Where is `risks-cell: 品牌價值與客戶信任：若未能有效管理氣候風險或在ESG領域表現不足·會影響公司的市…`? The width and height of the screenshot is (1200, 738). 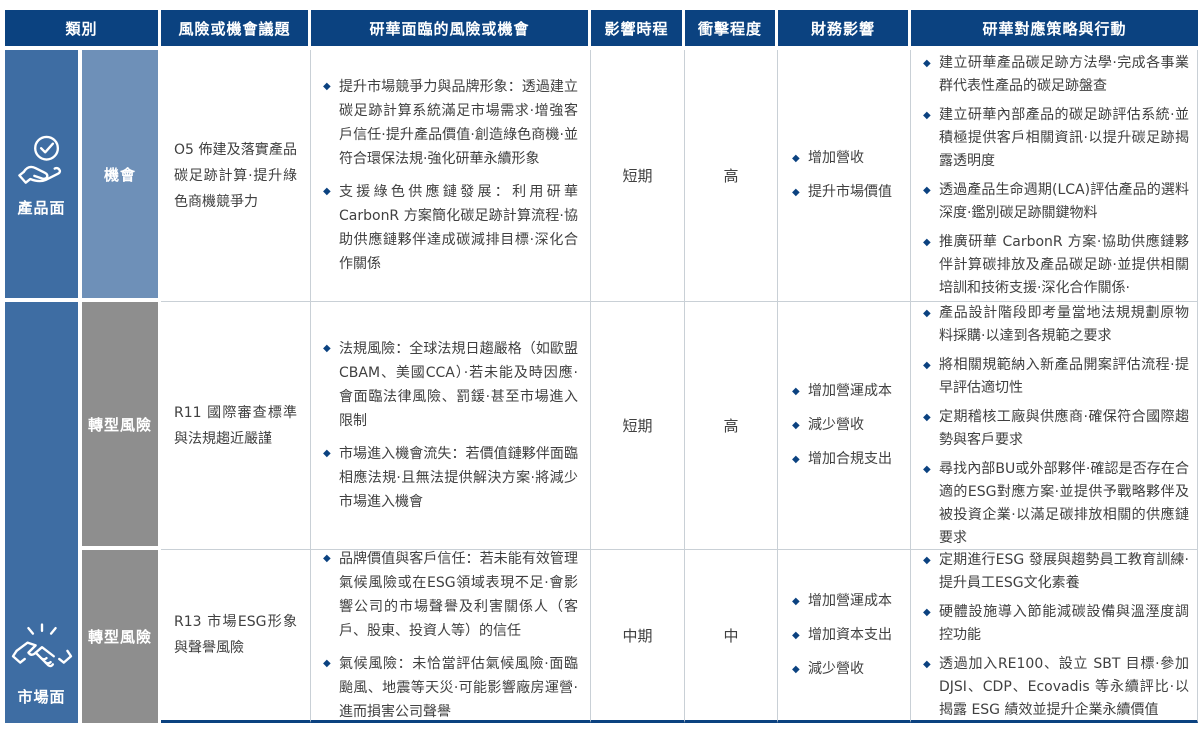
risks-cell: 品牌價值與客戶信任：若未能有效管理氣候風險或在ESG領域表現不足·會影響公司的市… is located at coordinates (451, 636).